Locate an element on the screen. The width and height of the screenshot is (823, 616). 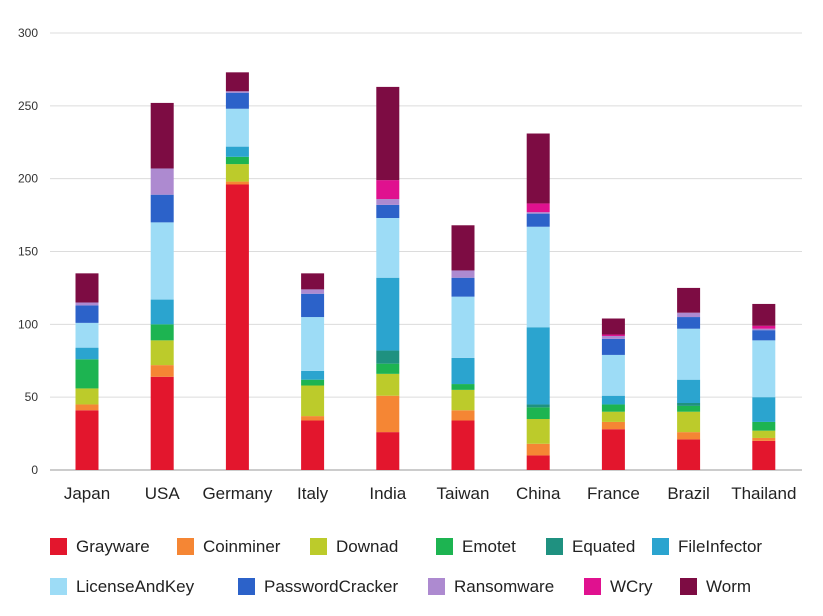
x-tick-label: Brazil is located at coordinates (688, 493).